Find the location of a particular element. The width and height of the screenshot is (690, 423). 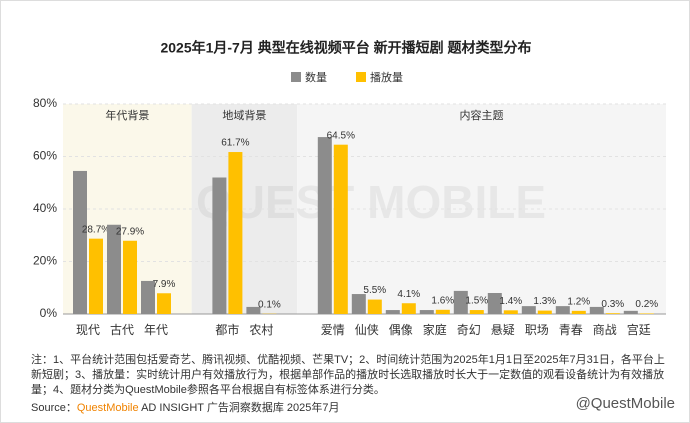

value-label: 64.5% is located at coordinates (341, 135).